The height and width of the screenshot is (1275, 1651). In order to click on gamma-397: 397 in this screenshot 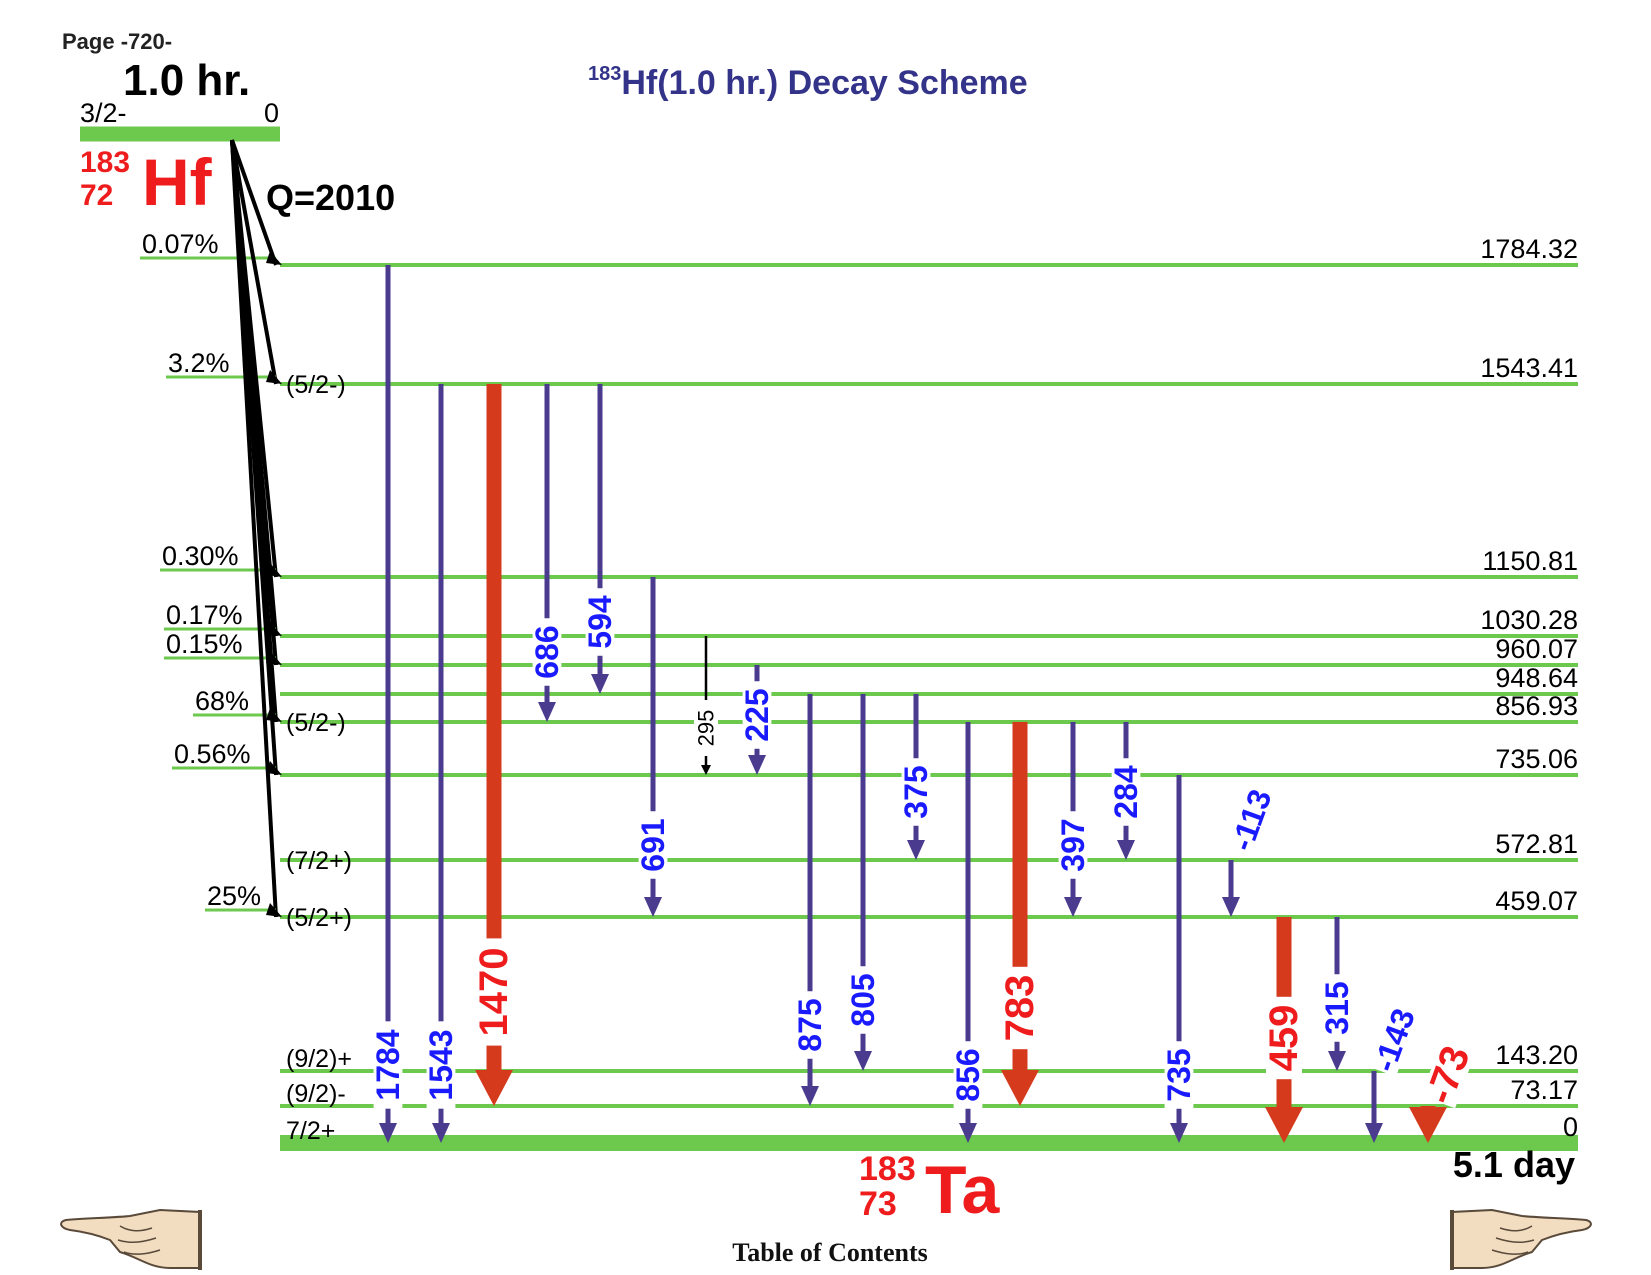, I will do `click(1073, 819)`.